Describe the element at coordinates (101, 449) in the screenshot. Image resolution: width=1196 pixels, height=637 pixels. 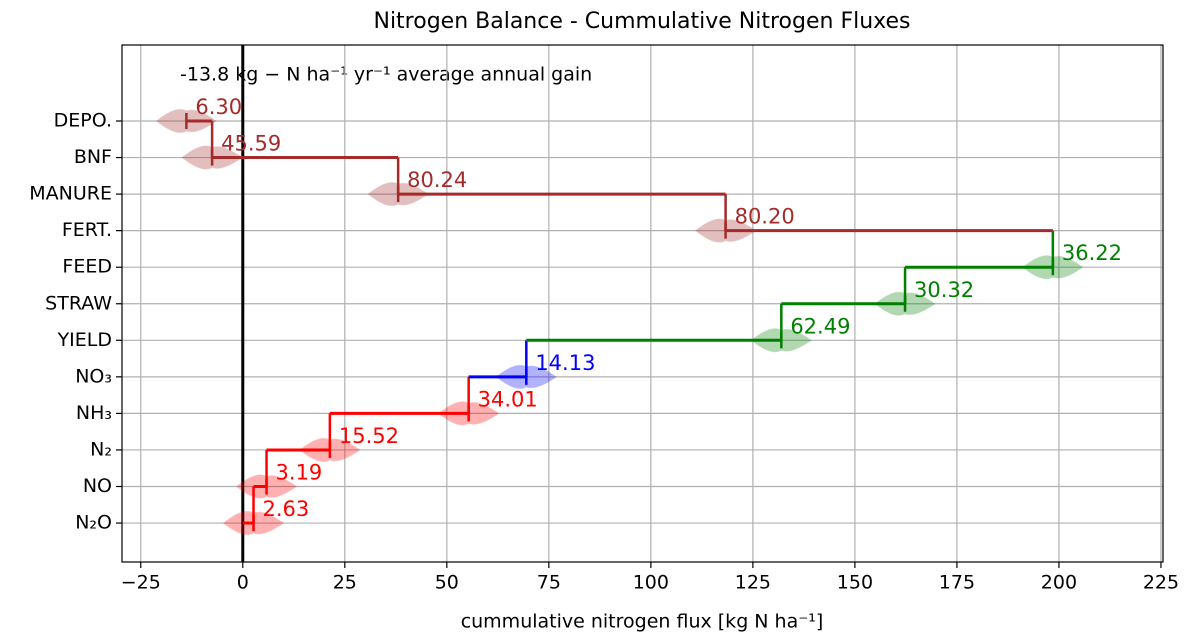
I see `y-tick-label: N₂` at that location.